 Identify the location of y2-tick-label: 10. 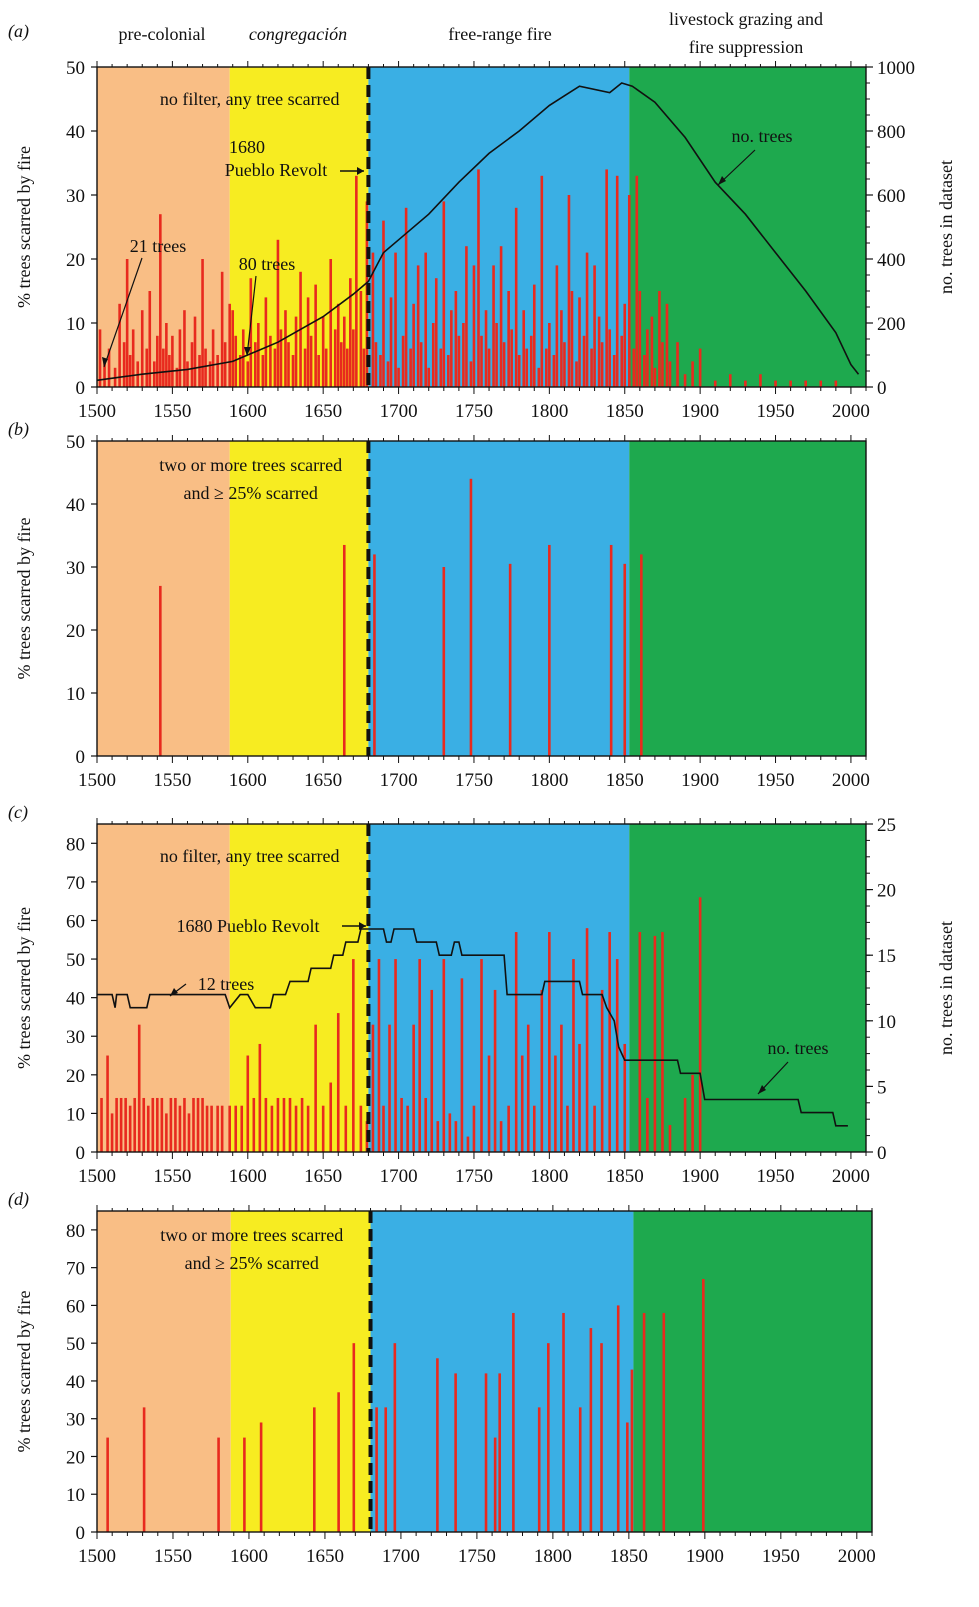
(886, 1022).